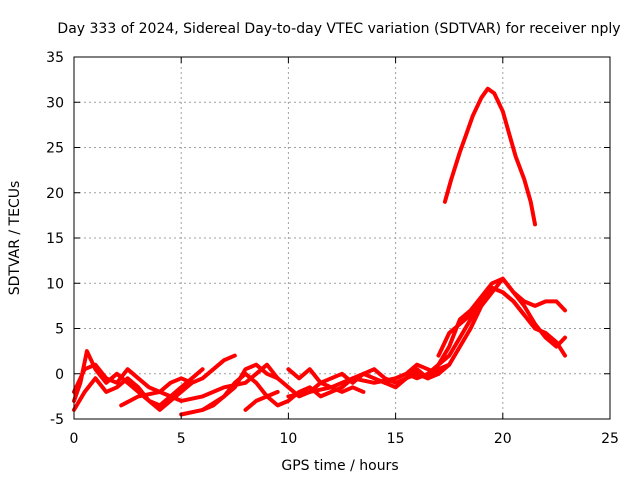 The image size is (640, 480). Describe the element at coordinates (55, 284) in the screenshot. I see `y-tick-label: 10` at that location.